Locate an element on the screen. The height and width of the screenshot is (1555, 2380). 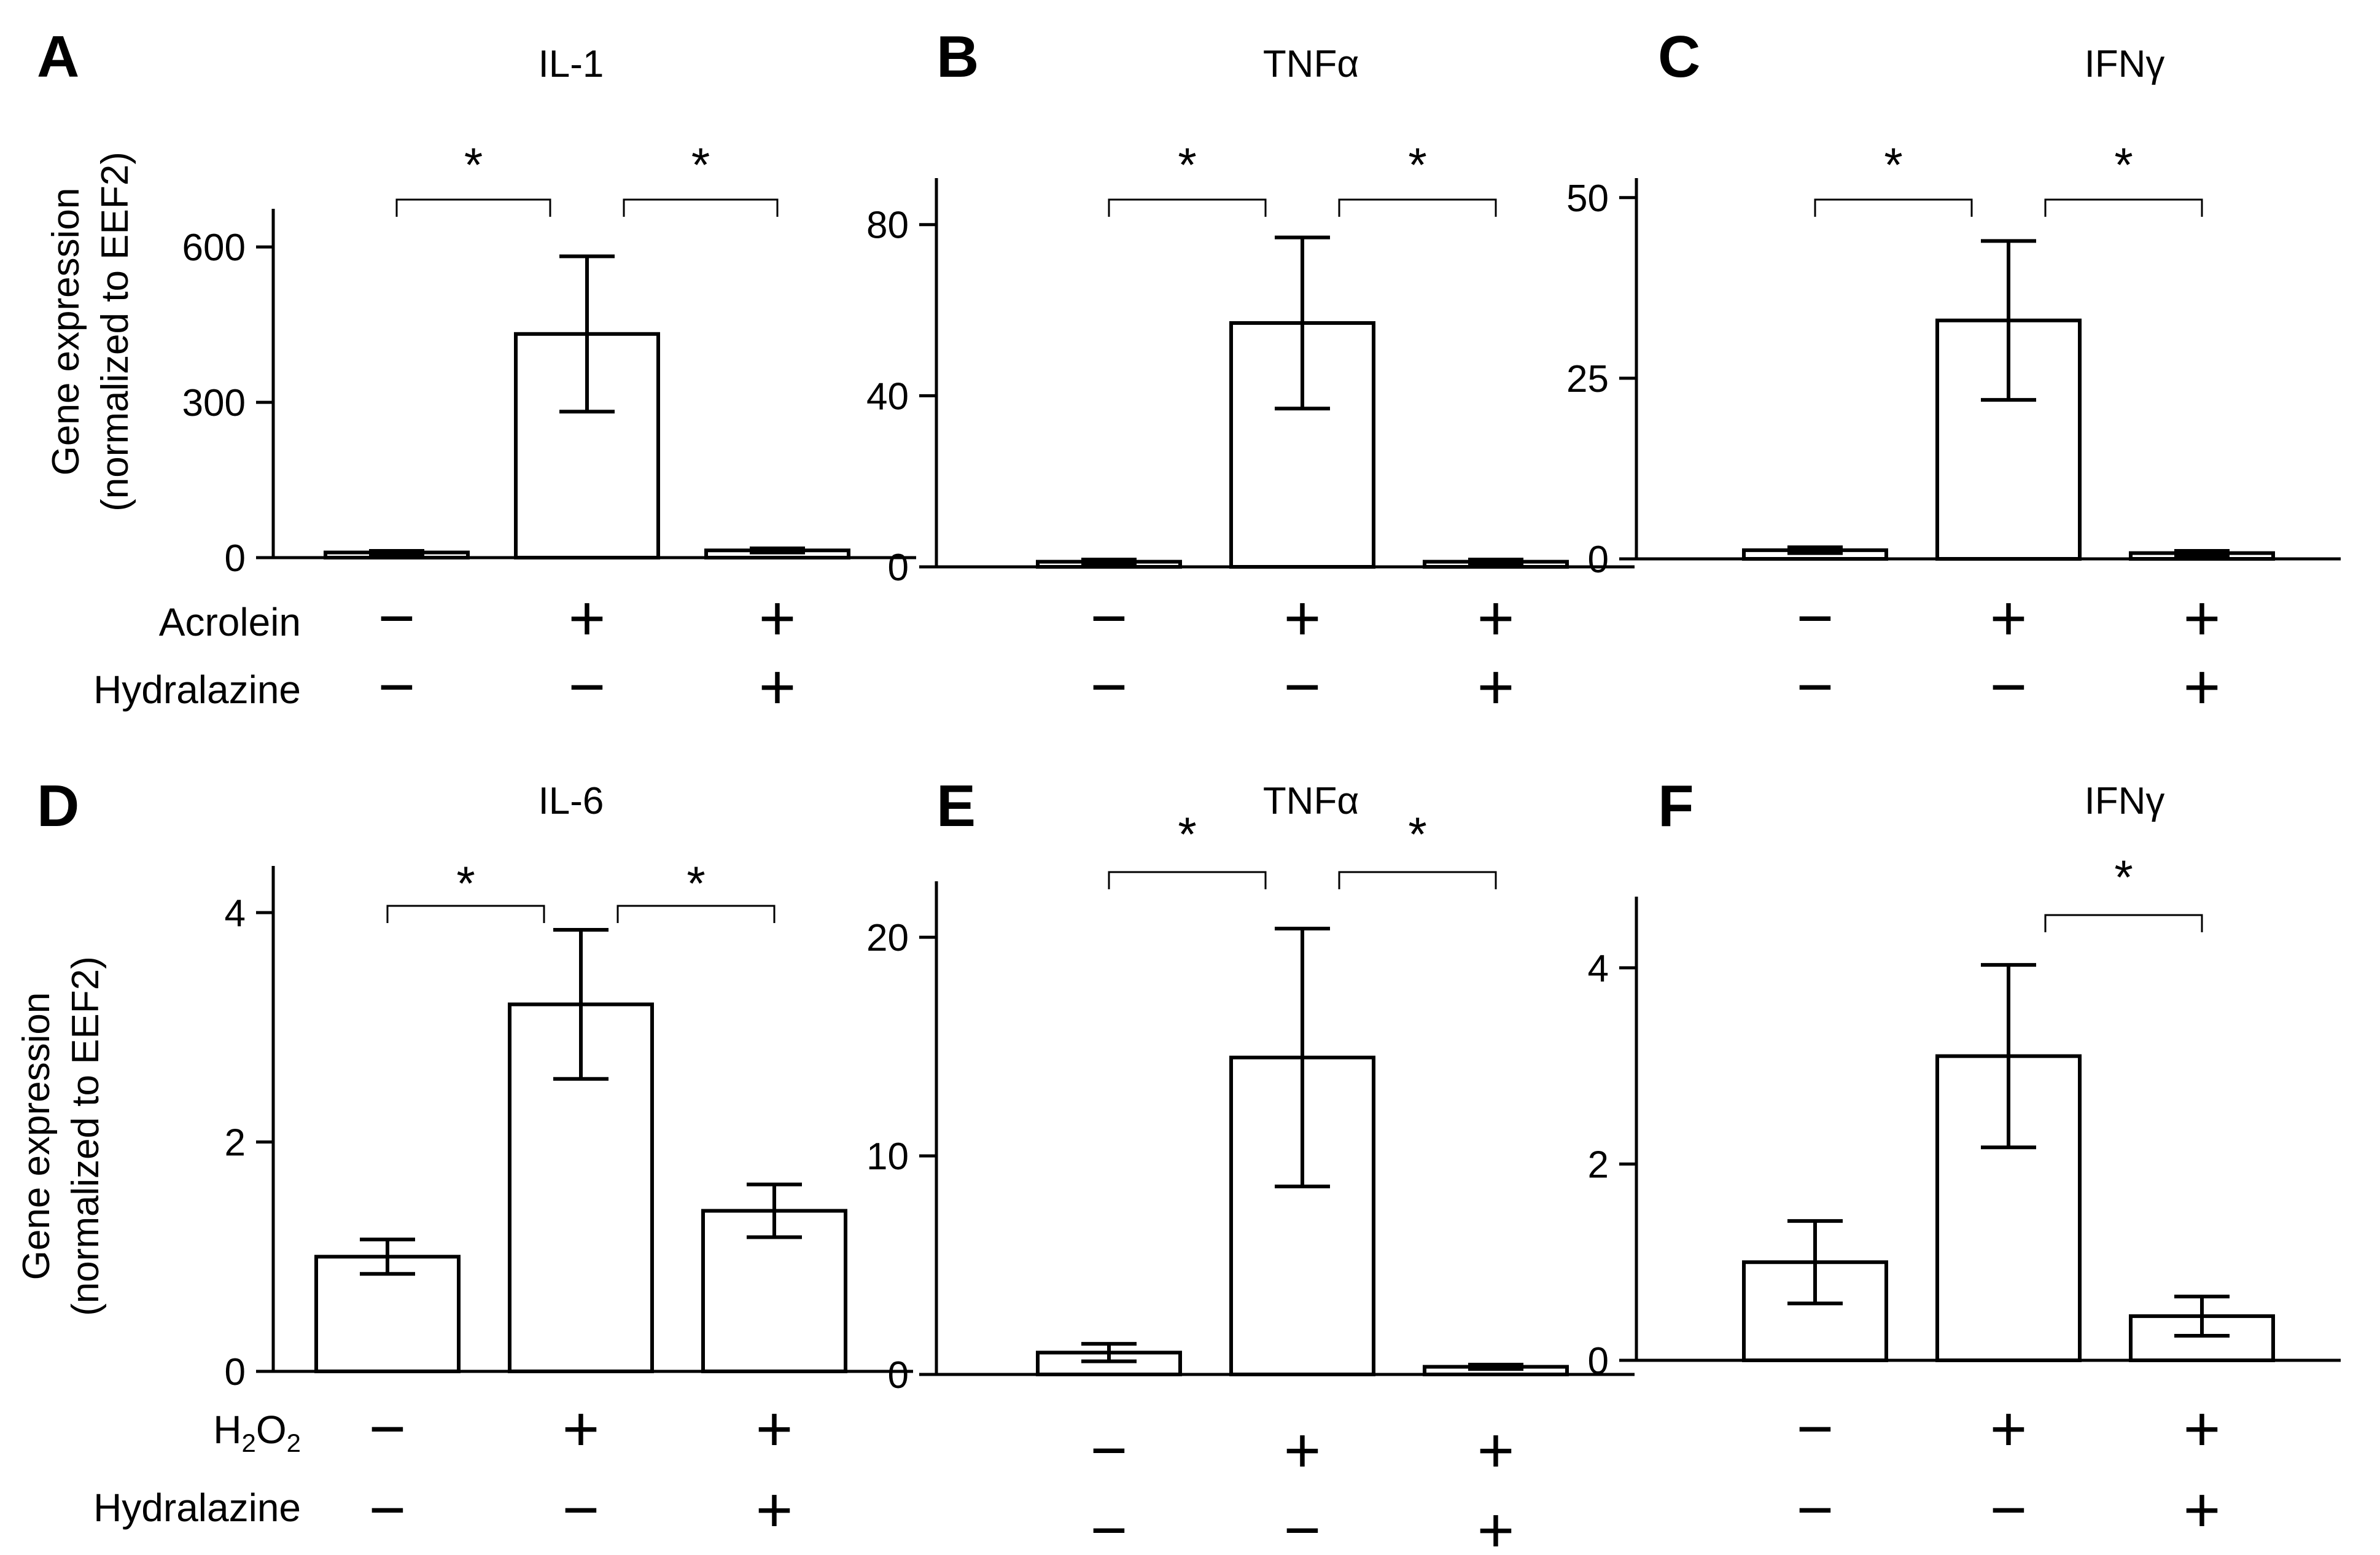
panel-letter: F is located at coordinates (1676, 806).